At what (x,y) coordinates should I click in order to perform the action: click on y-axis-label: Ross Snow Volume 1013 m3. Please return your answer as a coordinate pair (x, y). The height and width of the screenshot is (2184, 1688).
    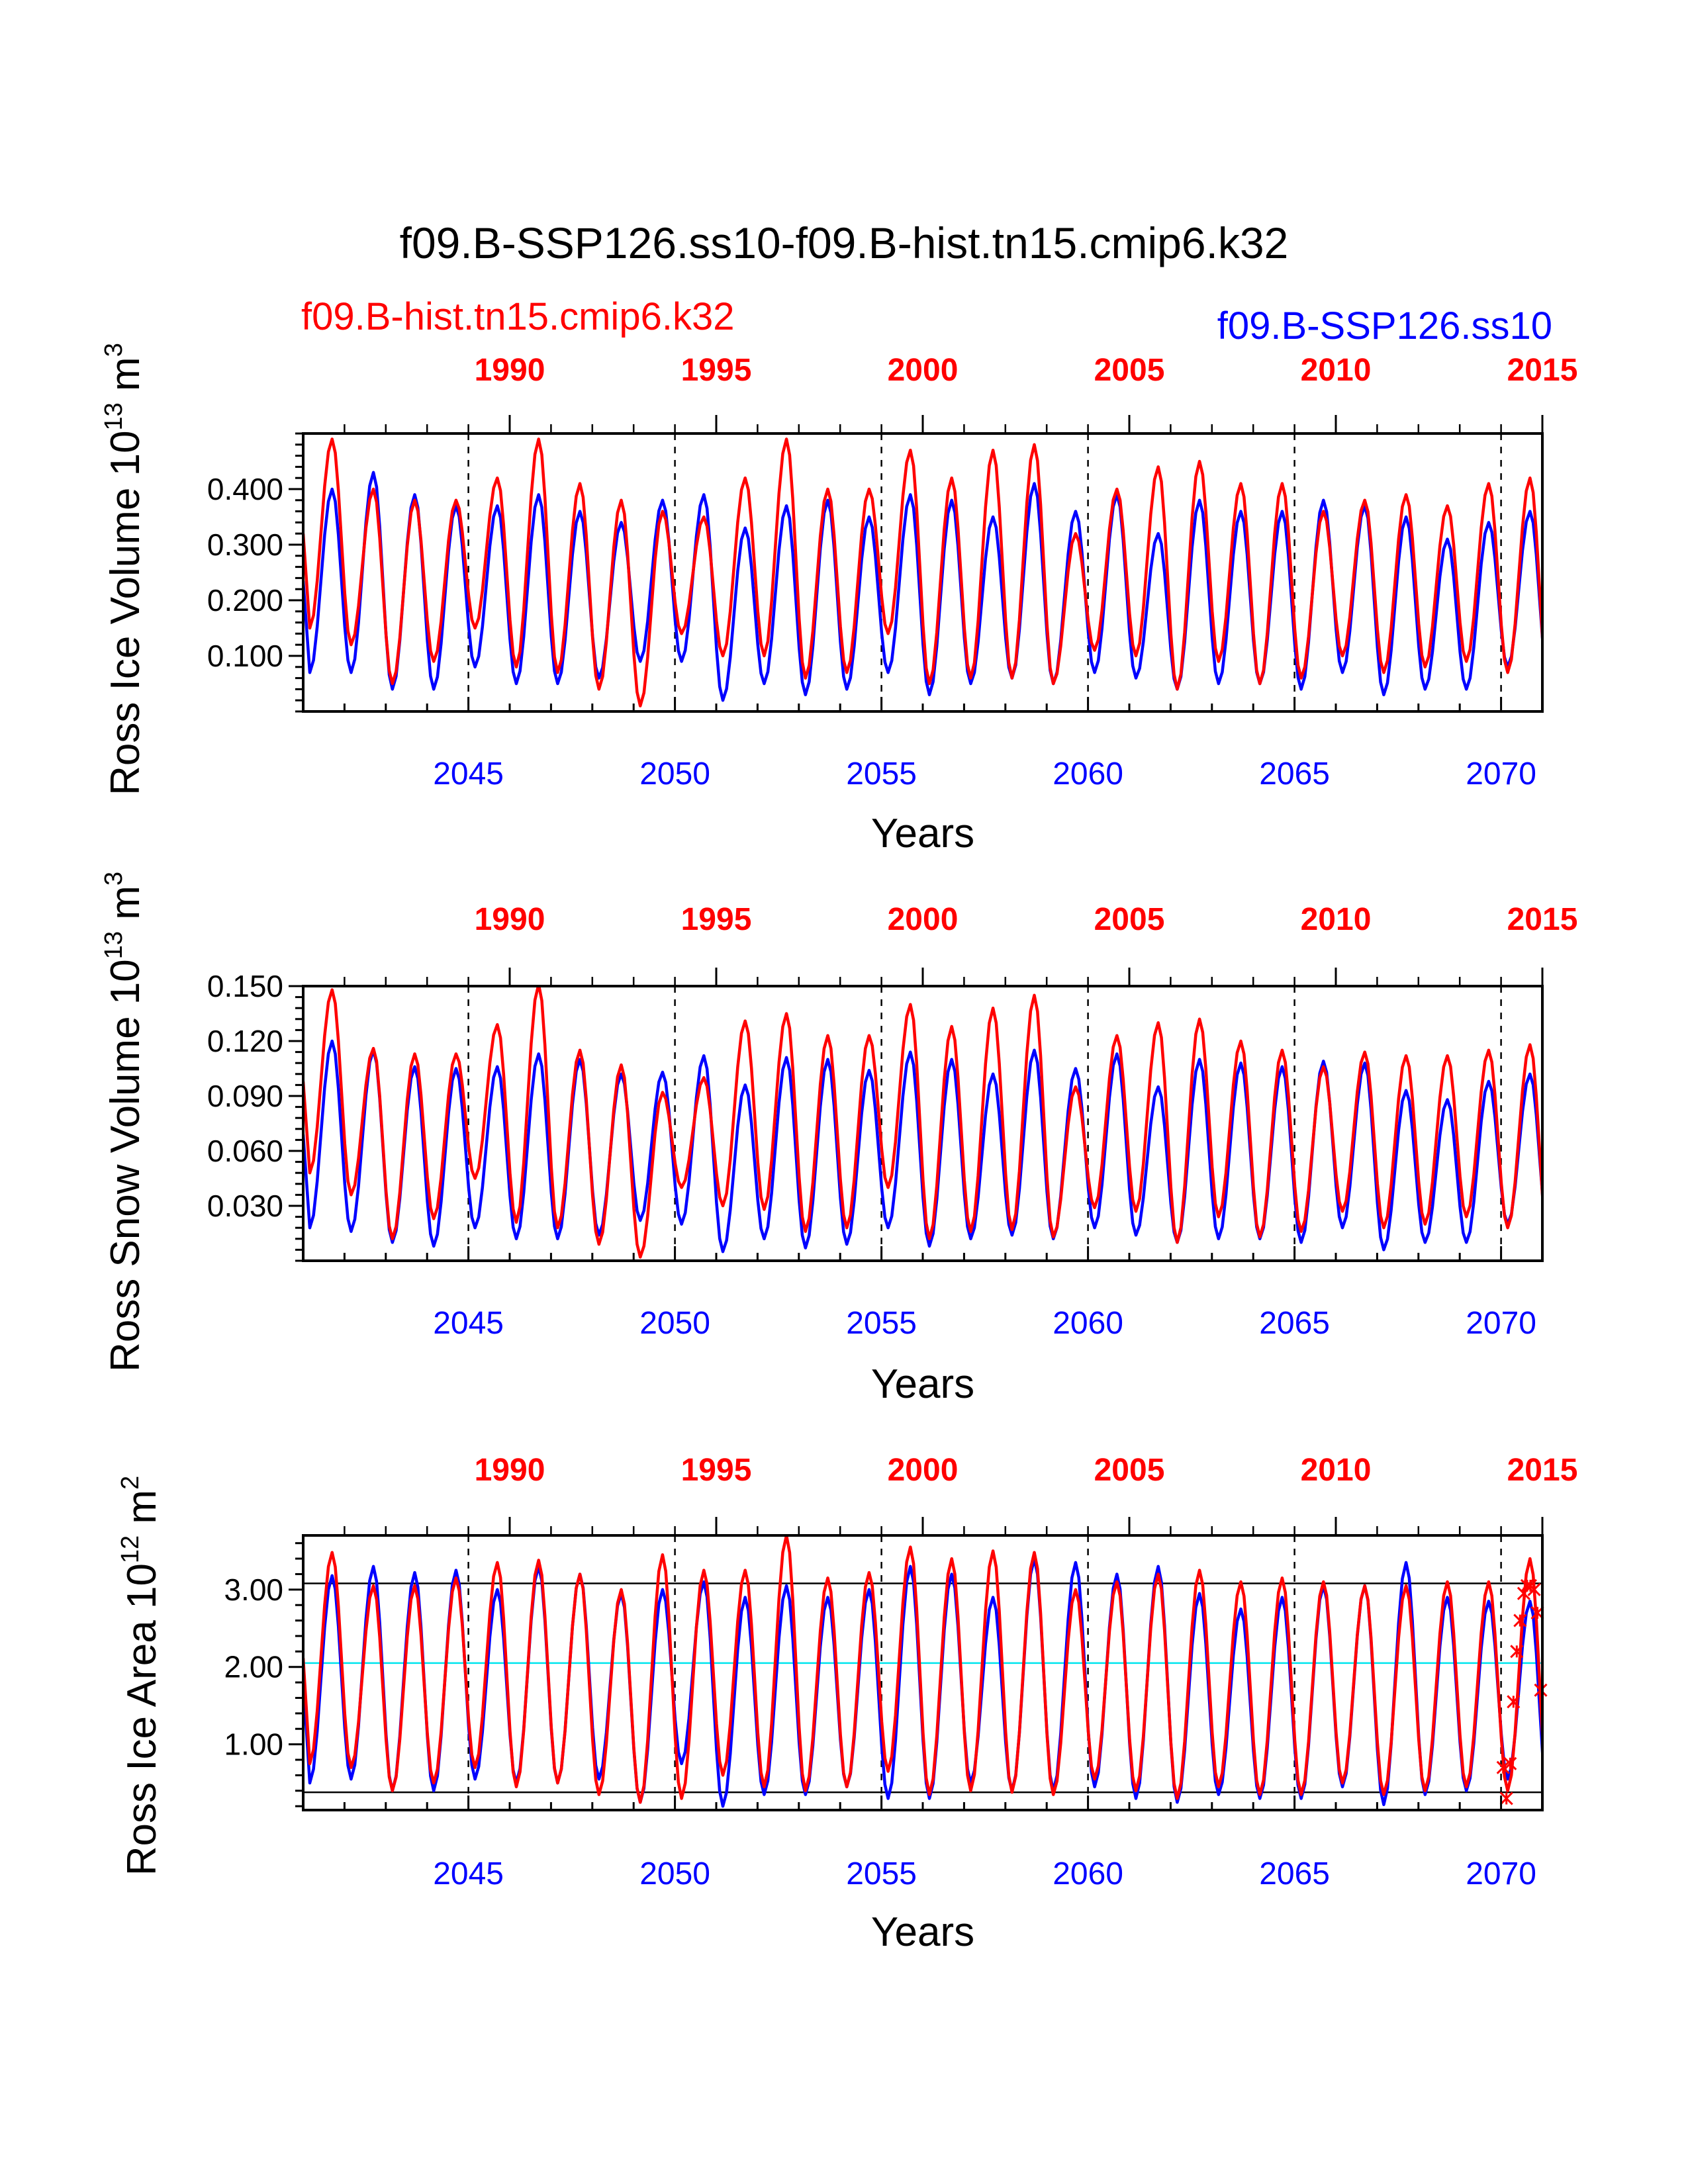
    Looking at the image, I should click on (124, 1122).